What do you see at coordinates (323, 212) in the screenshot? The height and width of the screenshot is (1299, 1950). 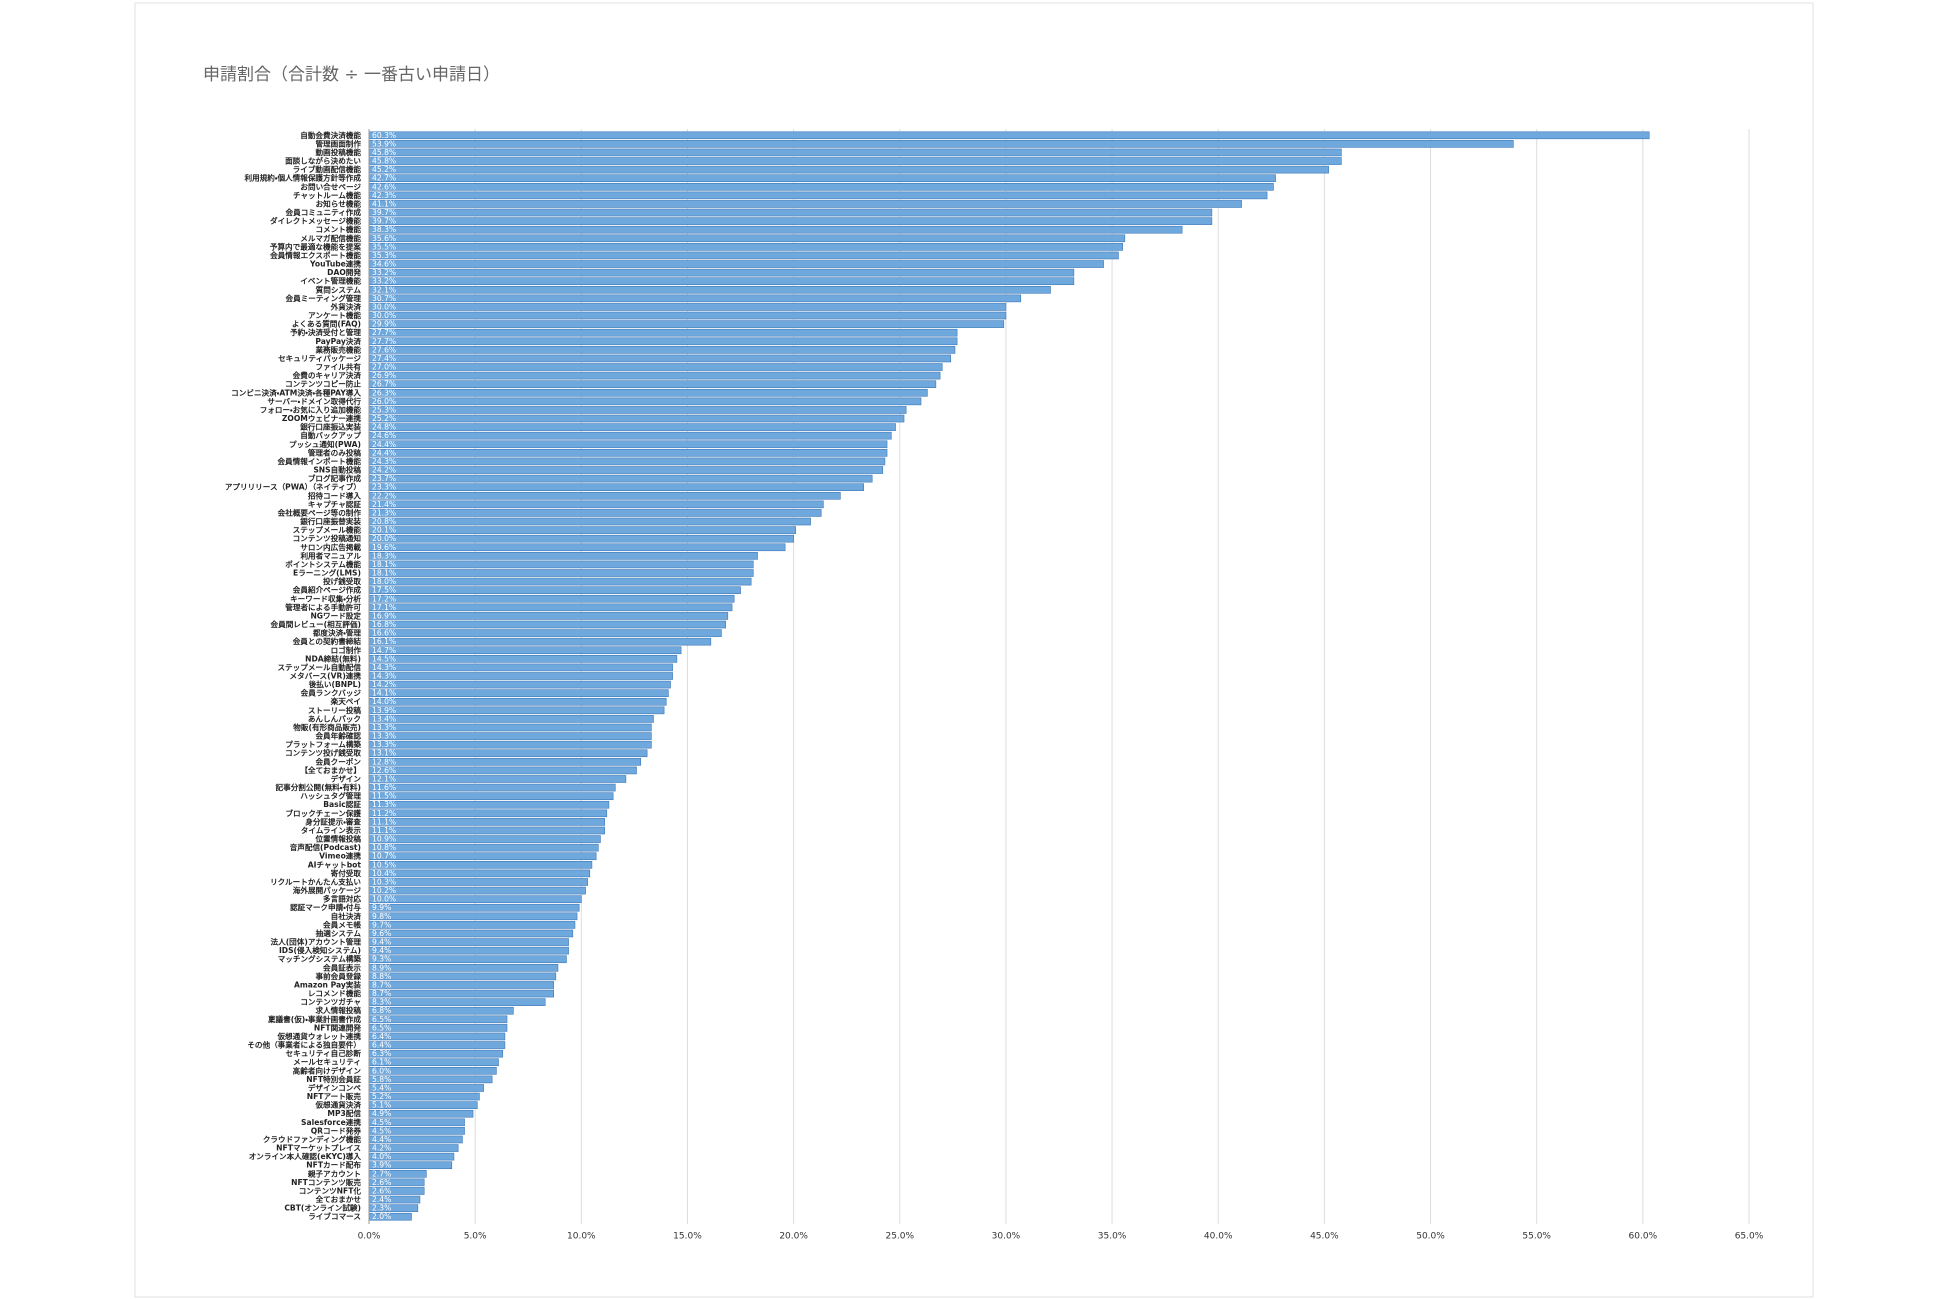 I see `y-tick-label: 会員コミュニティ作成` at bounding box center [323, 212].